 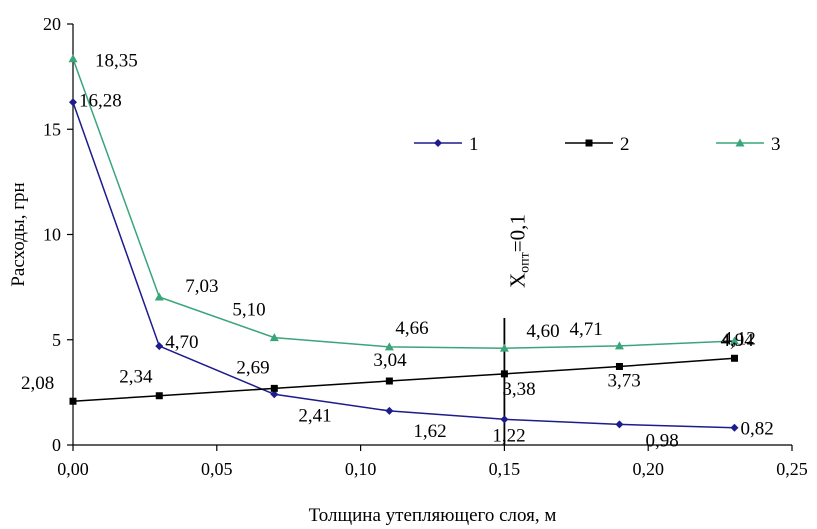 What do you see at coordinates (474, 144) in the screenshot?
I see `legend-label: 1` at bounding box center [474, 144].